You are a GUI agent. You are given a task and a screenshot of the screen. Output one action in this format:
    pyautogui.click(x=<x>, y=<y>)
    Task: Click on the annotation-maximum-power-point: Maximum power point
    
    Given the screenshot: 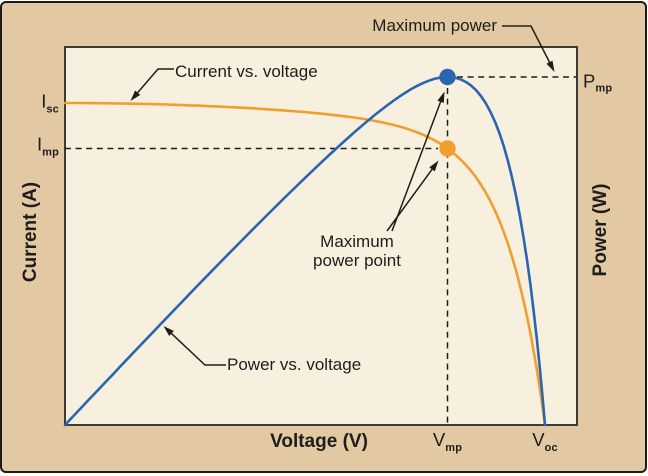 What is the action you would take?
    pyautogui.click(x=357, y=251)
    